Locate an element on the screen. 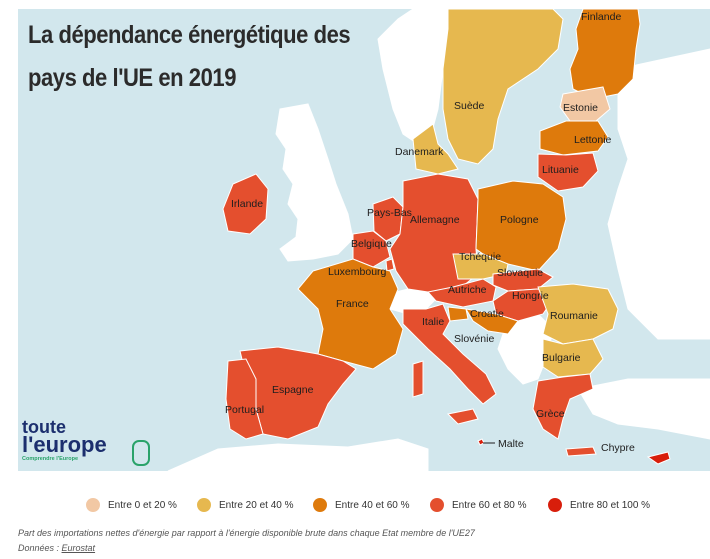  label-slovenie: Slovénie is located at coordinates (474, 339).